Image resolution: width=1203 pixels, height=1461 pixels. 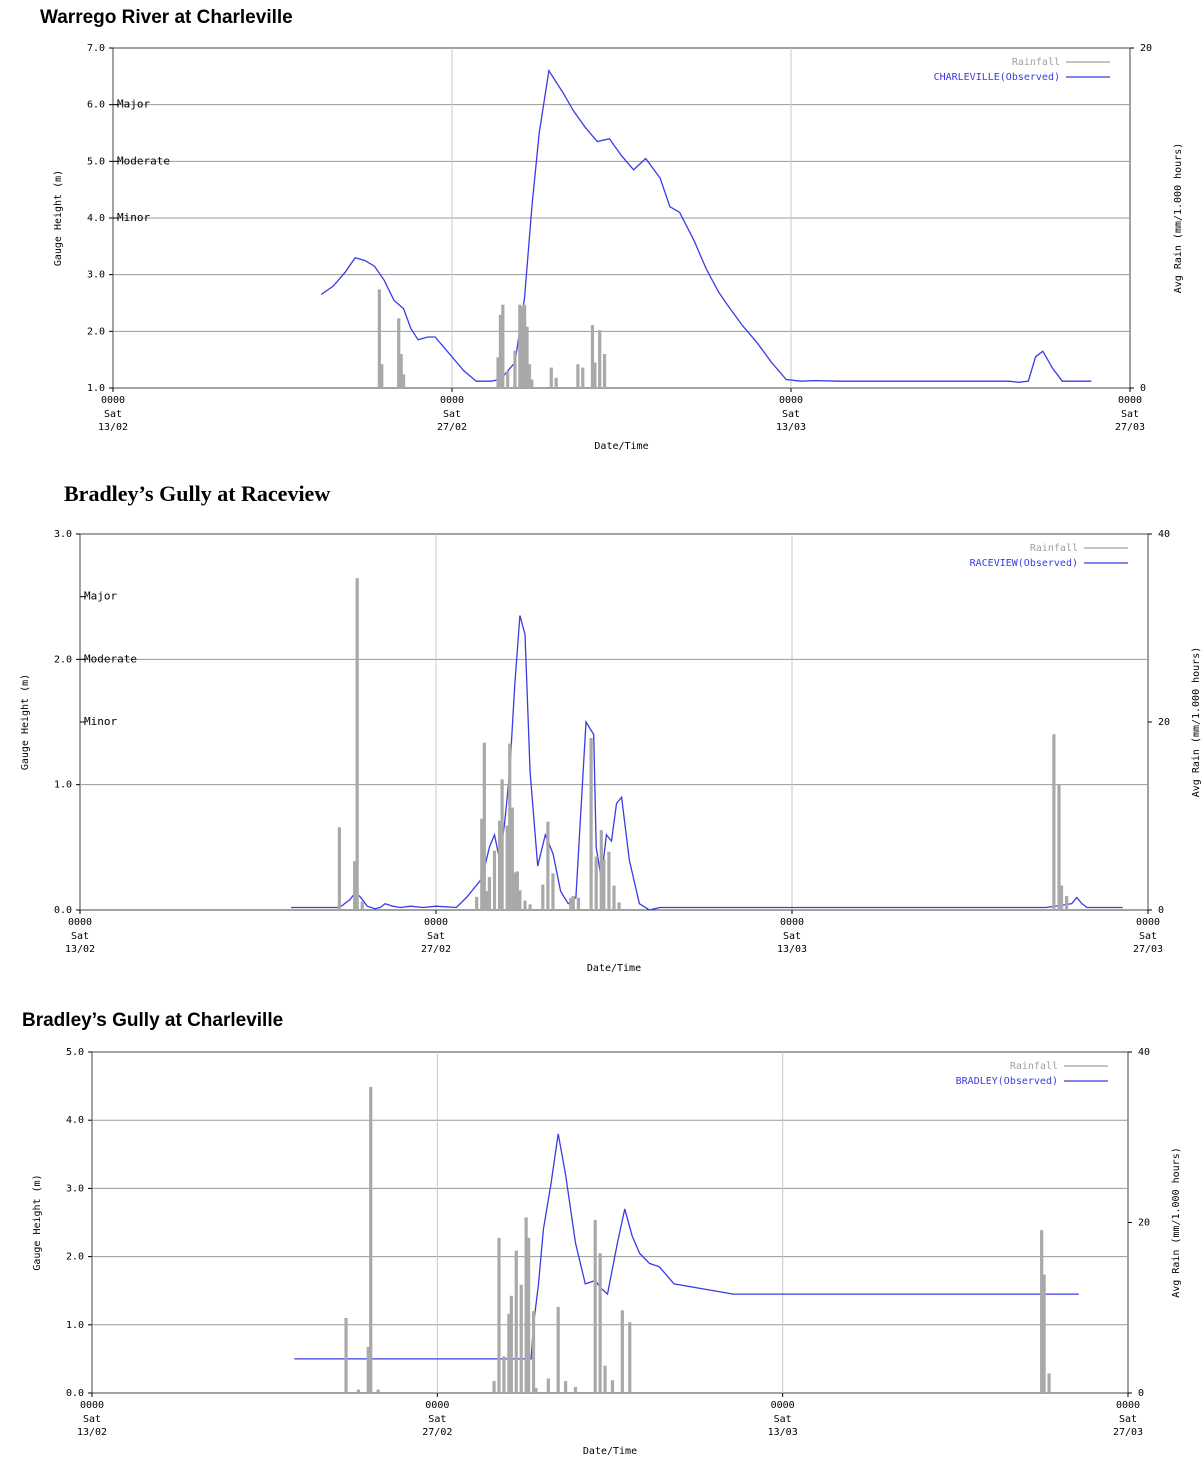 I want to click on x-tick-date: 13/03, so click(x=783, y=1432).